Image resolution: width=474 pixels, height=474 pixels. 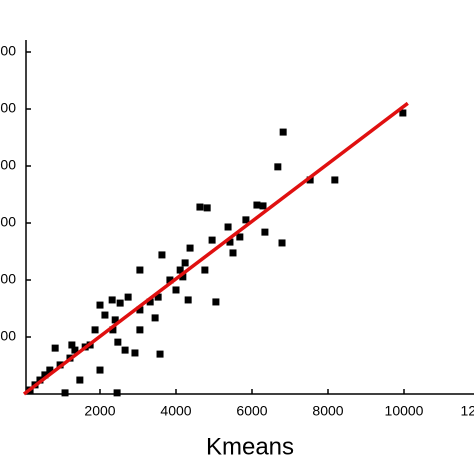 I want to click on x-tick-label: 10000, so click(x=404, y=411).